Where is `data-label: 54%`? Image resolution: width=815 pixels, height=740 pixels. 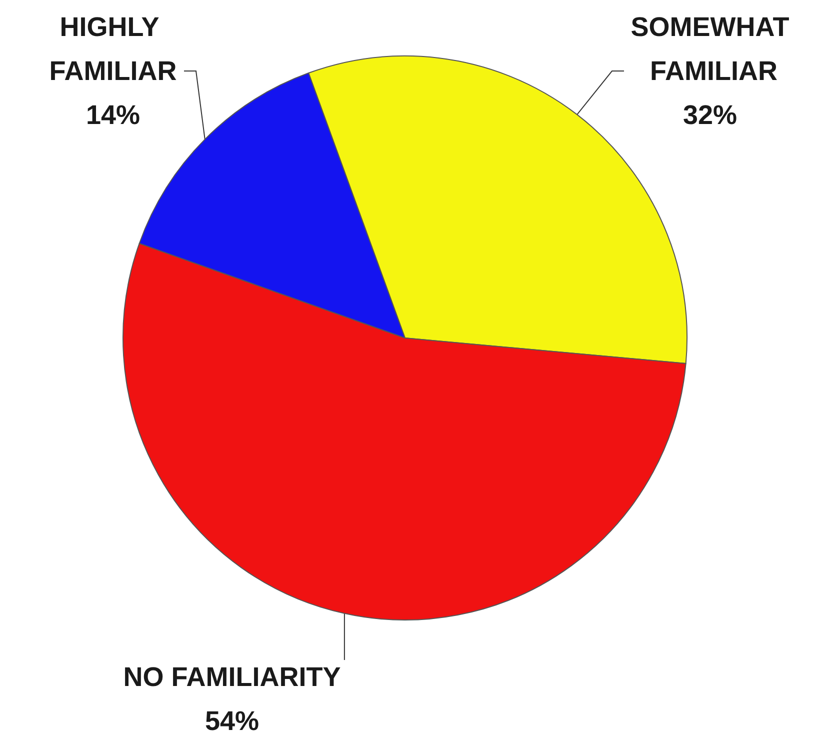 data-label: 54% is located at coordinates (232, 721).